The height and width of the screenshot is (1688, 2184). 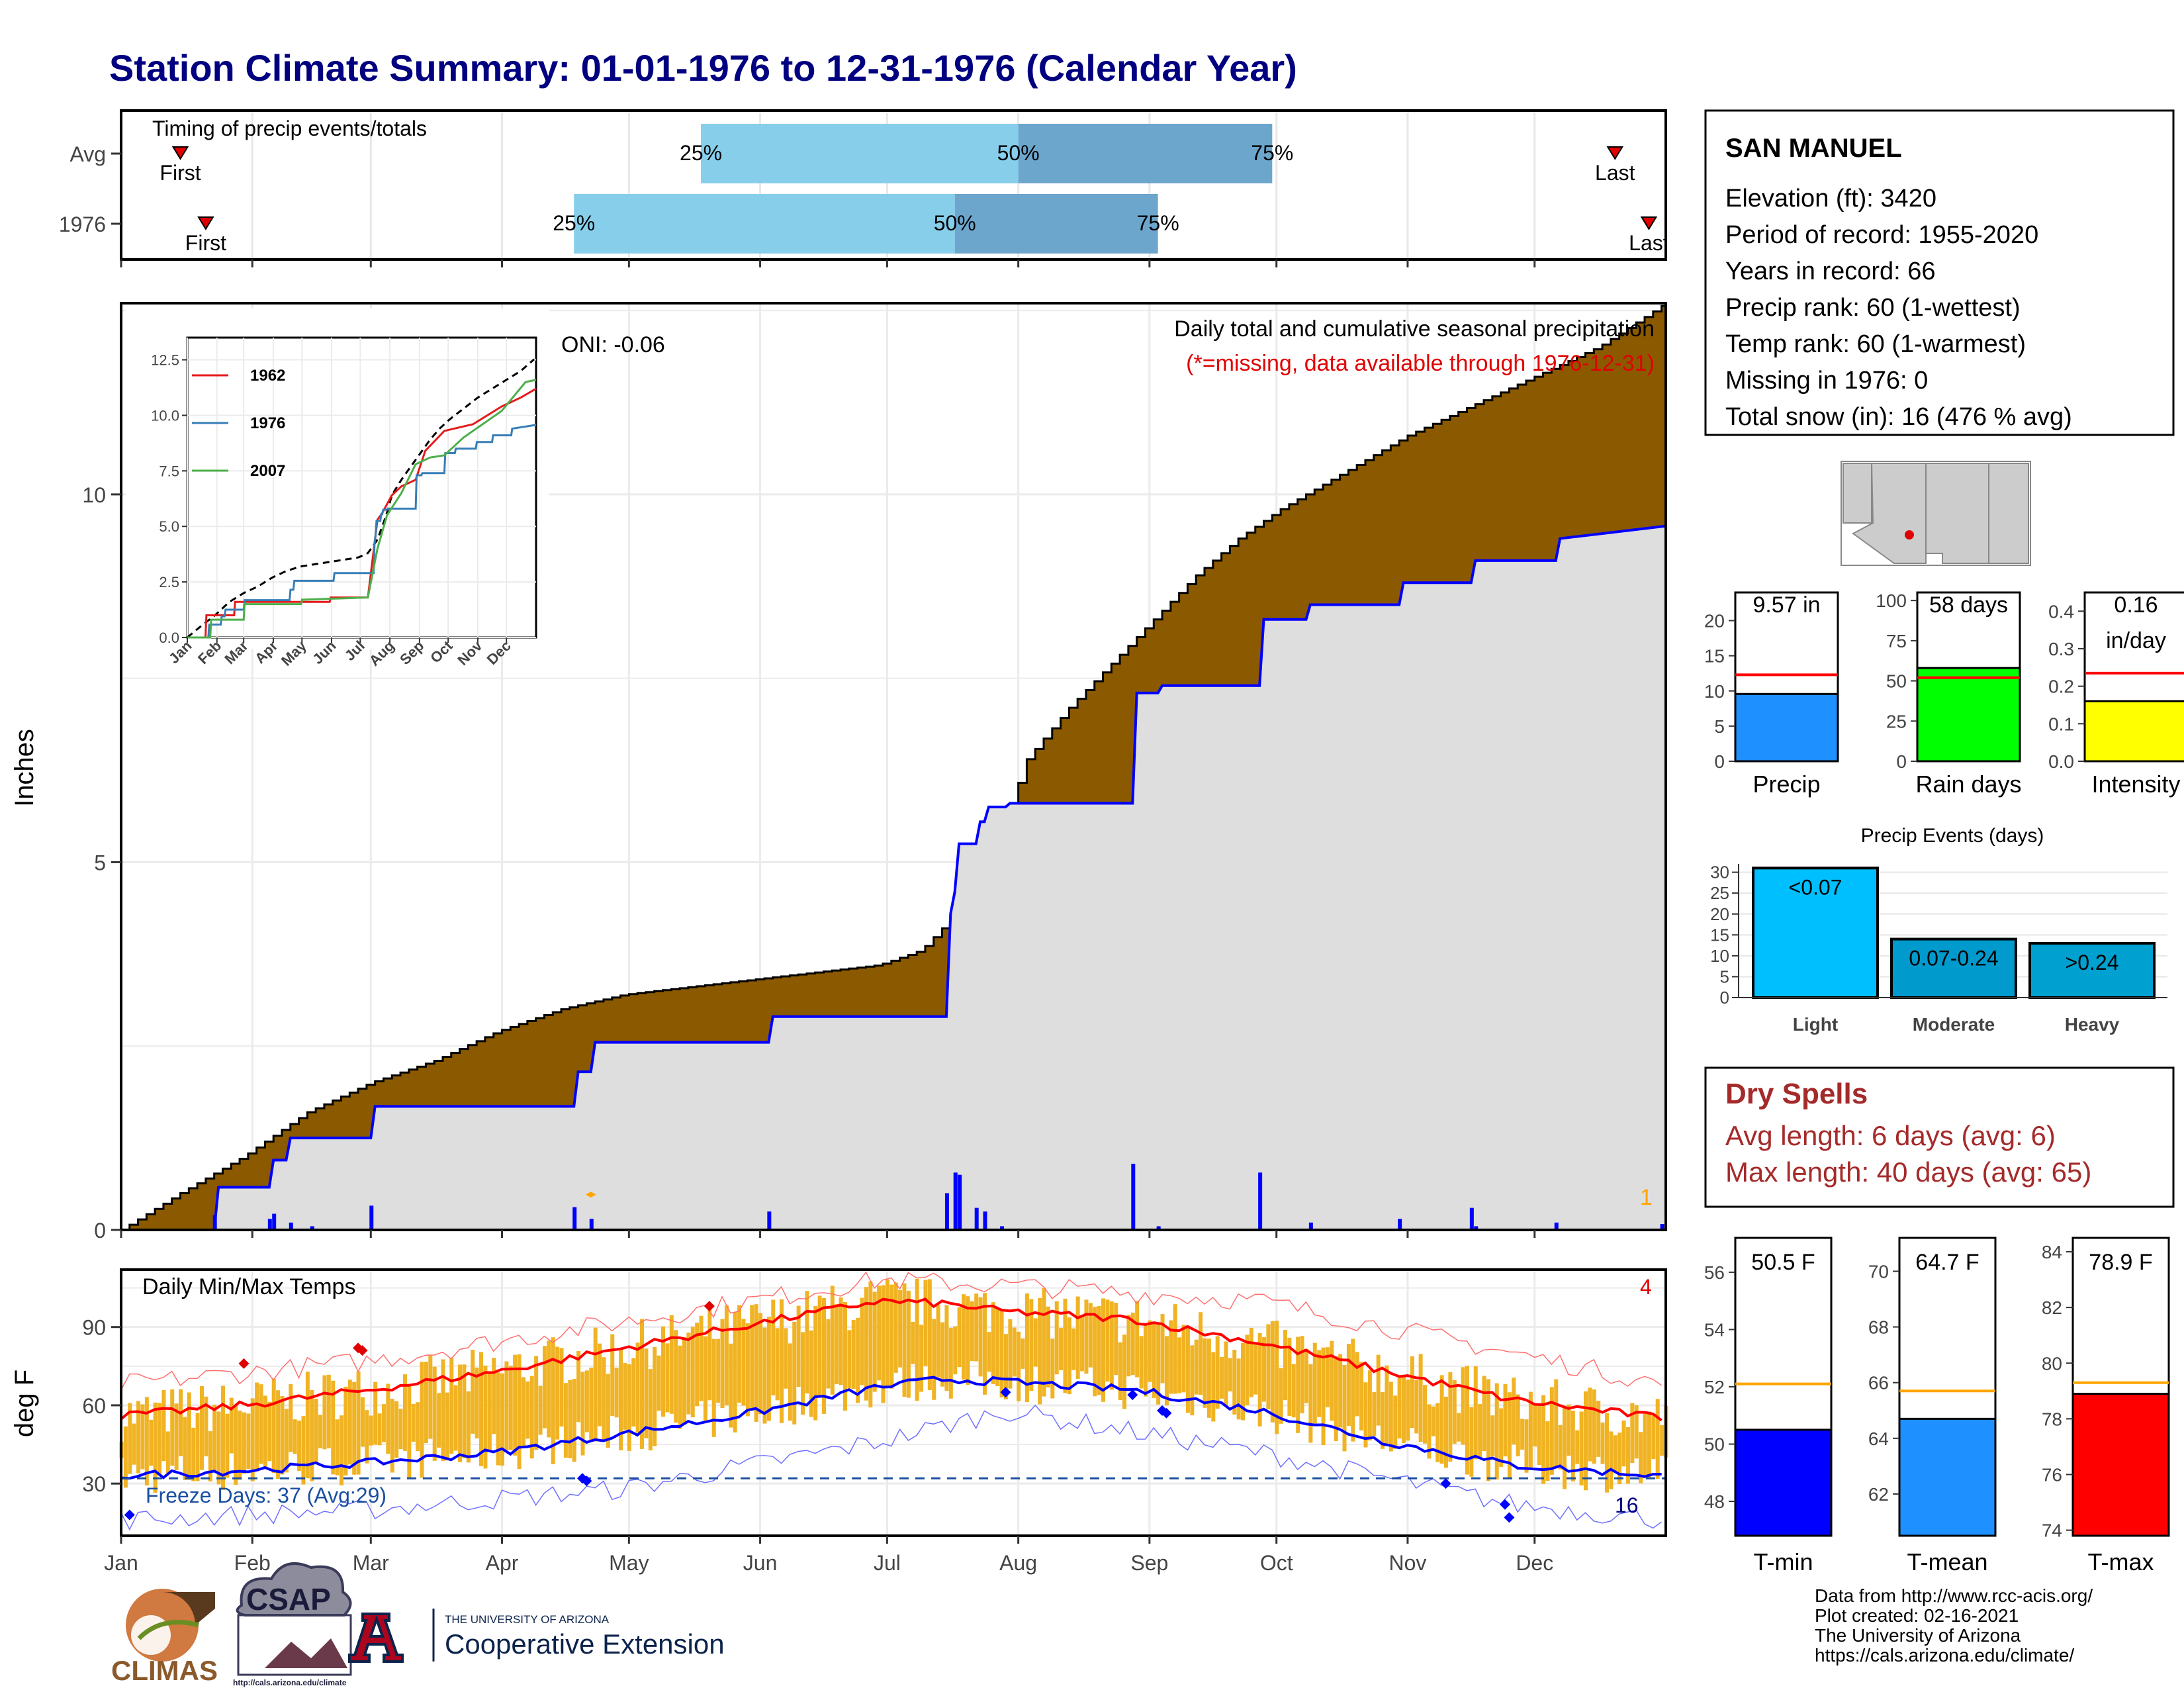 What do you see at coordinates (2052, 1419) in the screenshot?
I see `temp-summary-ytick-label: 78` at bounding box center [2052, 1419].